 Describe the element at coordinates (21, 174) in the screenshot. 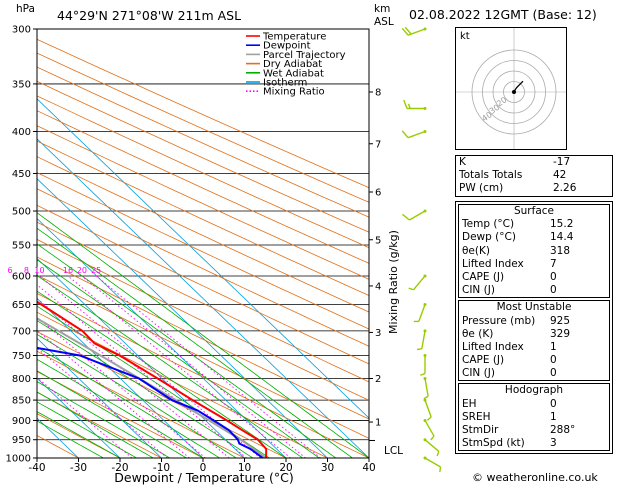

I see `pressure-tick-label: 450` at that location.